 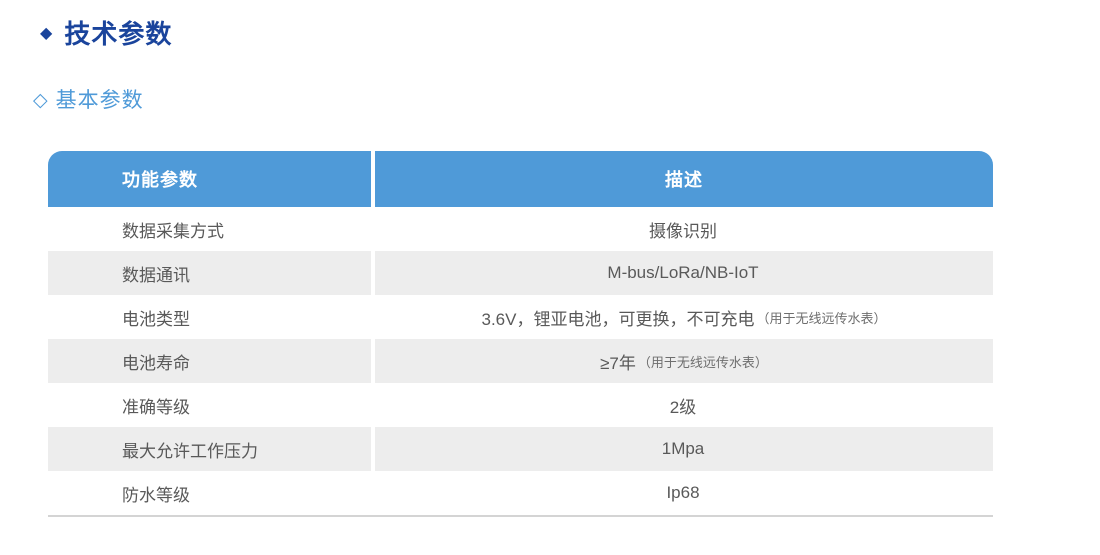 What do you see at coordinates (156, 363) in the screenshot?
I see `param-name-text: 电池寿命` at bounding box center [156, 363].